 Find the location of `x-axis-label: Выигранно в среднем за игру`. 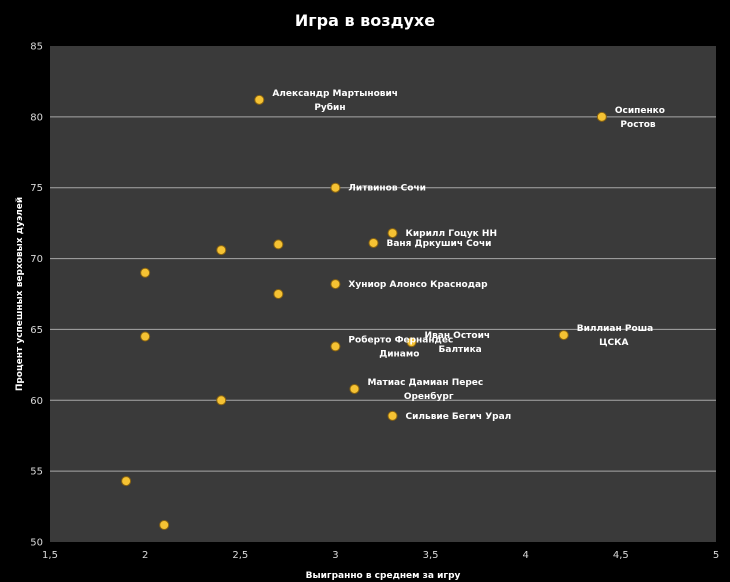

x-axis-label: Выигранно в среднем за игру is located at coordinates (383, 576).